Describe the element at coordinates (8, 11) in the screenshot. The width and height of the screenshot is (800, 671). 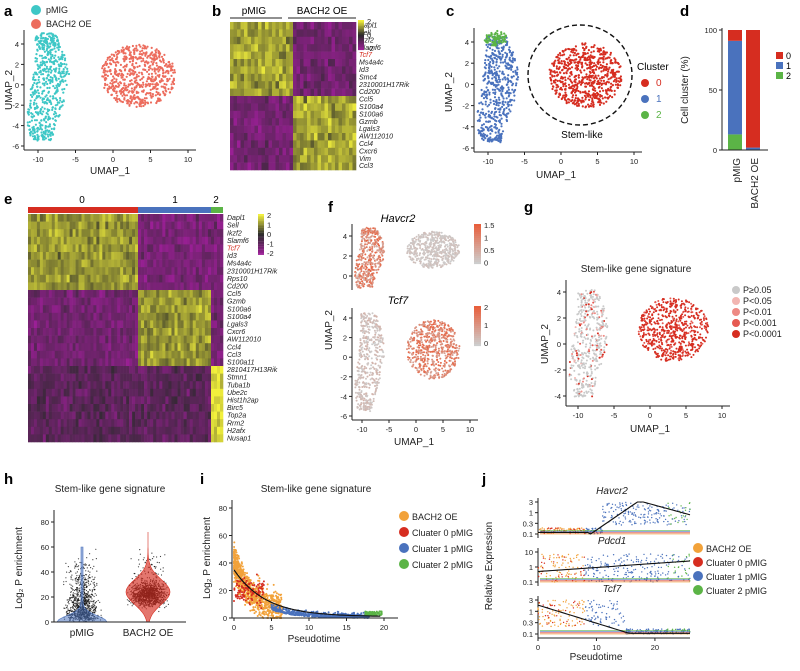
I see `panel-a-label: a` at that location.